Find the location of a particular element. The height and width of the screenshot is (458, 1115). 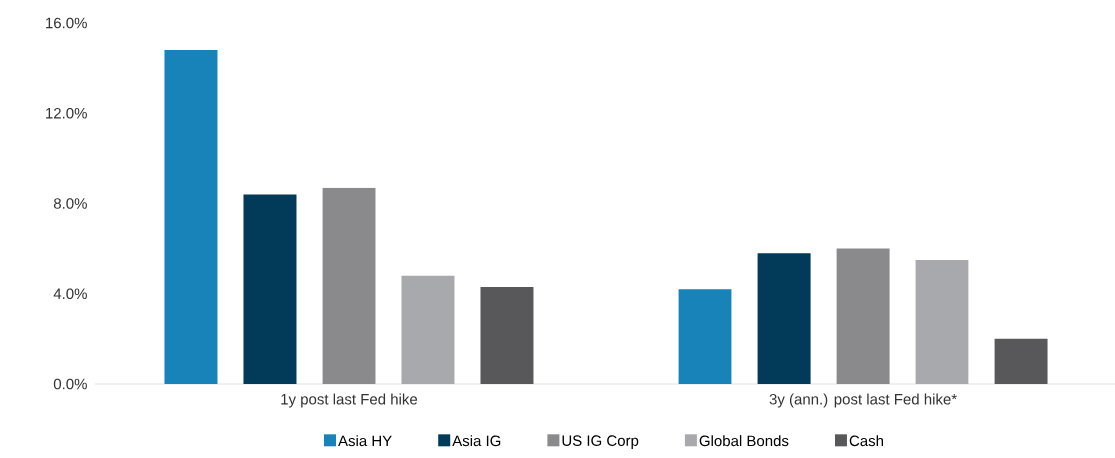

x-tick-label: 3y (ann.) post last Fed hike* is located at coordinates (863, 400).